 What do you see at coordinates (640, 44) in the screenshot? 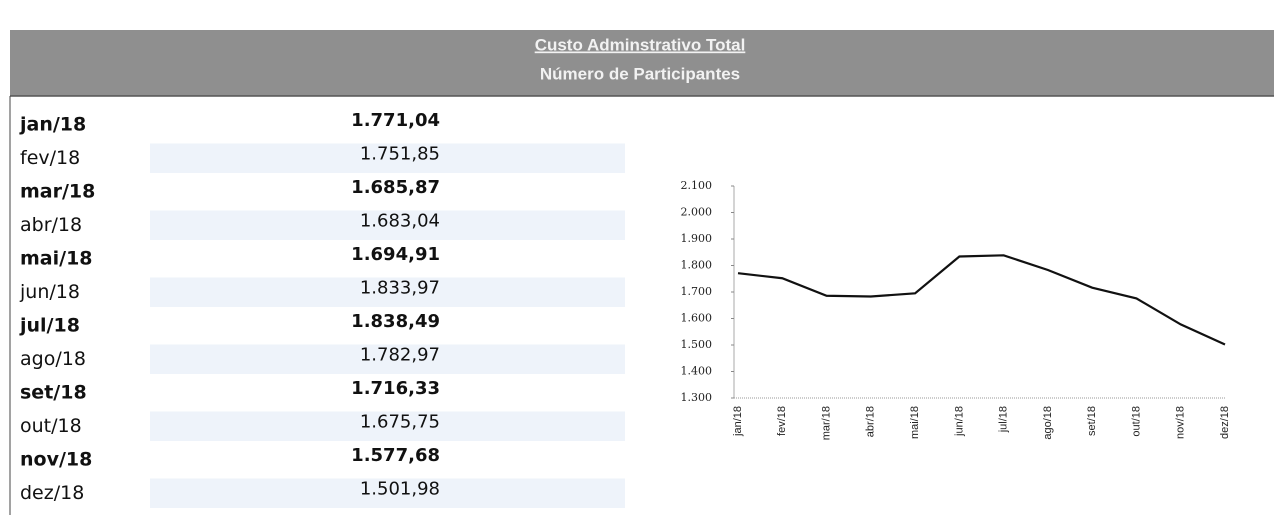
I see `header-title: Custo Adminstrativo Total` at bounding box center [640, 44].